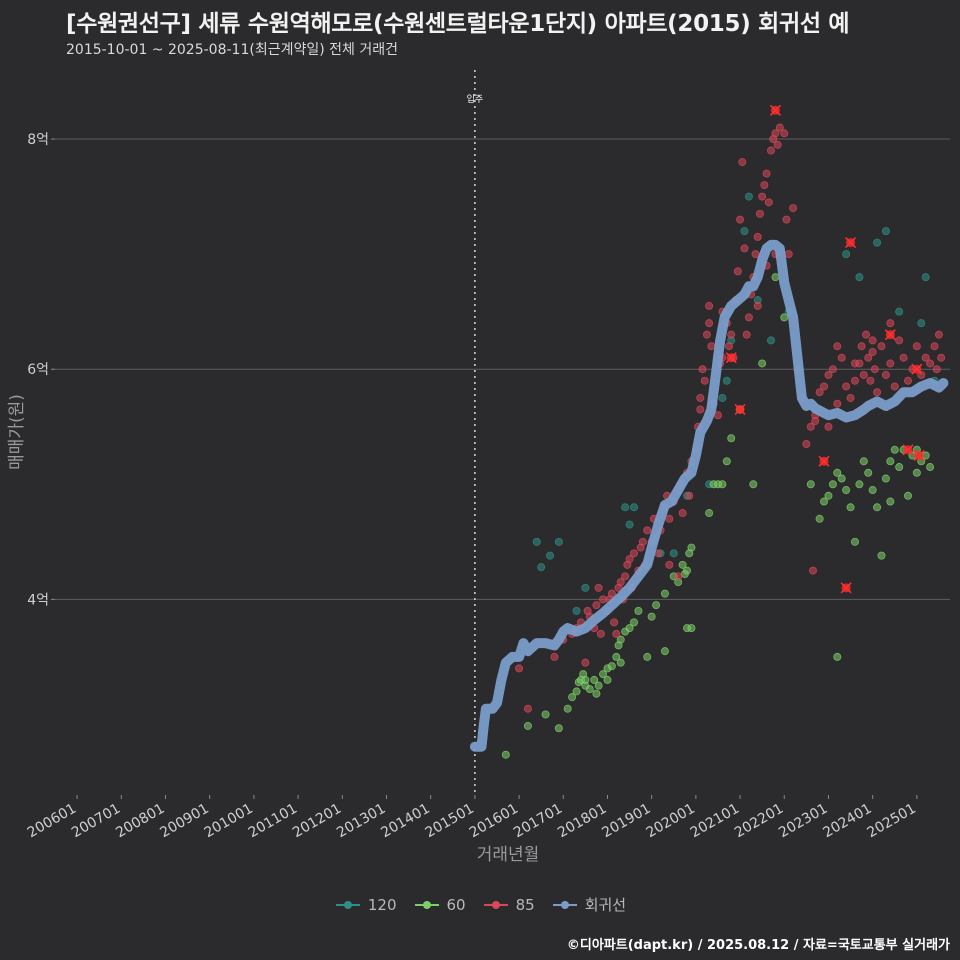  I want to click on annotation-layer: 입주, so click(475, 432).